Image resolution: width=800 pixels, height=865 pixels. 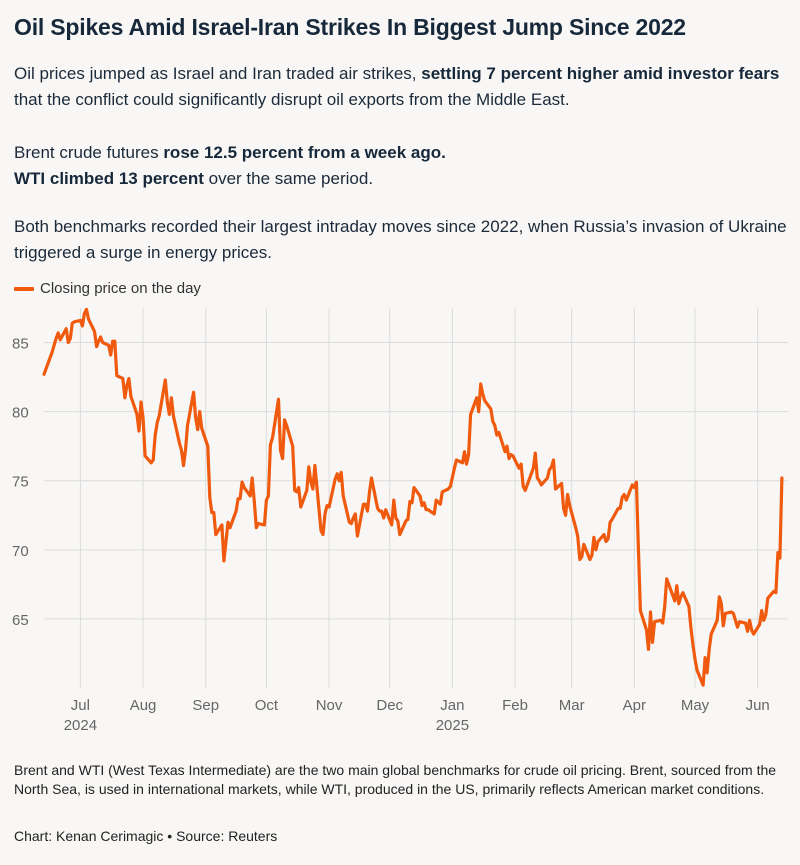 I want to click on x-tick-label: Oct, so click(x=267, y=705).